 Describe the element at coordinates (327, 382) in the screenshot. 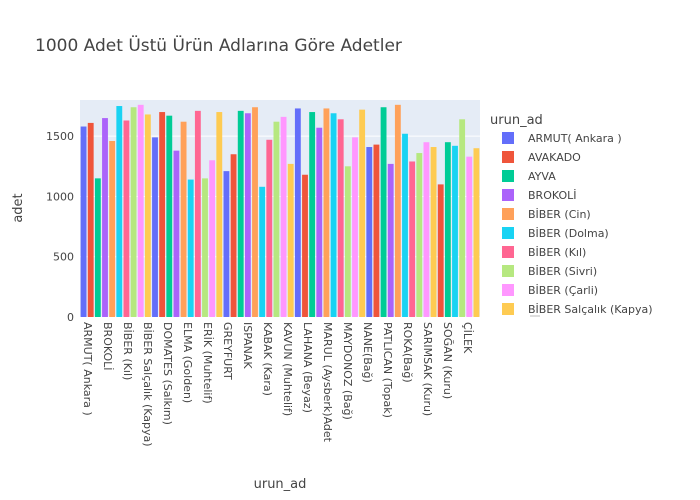

I see `x-tick-label: MARUL (Aysberk)Adet` at that location.